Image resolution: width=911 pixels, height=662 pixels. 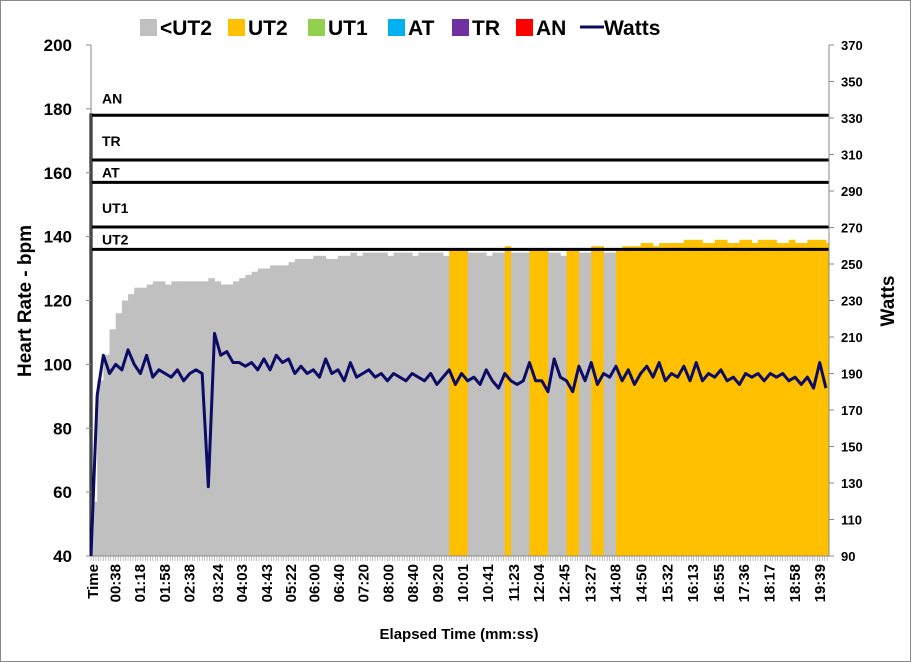 What do you see at coordinates (413, 583) in the screenshot?
I see `x-tick-label: 08:40` at bounding box center [413, 583].